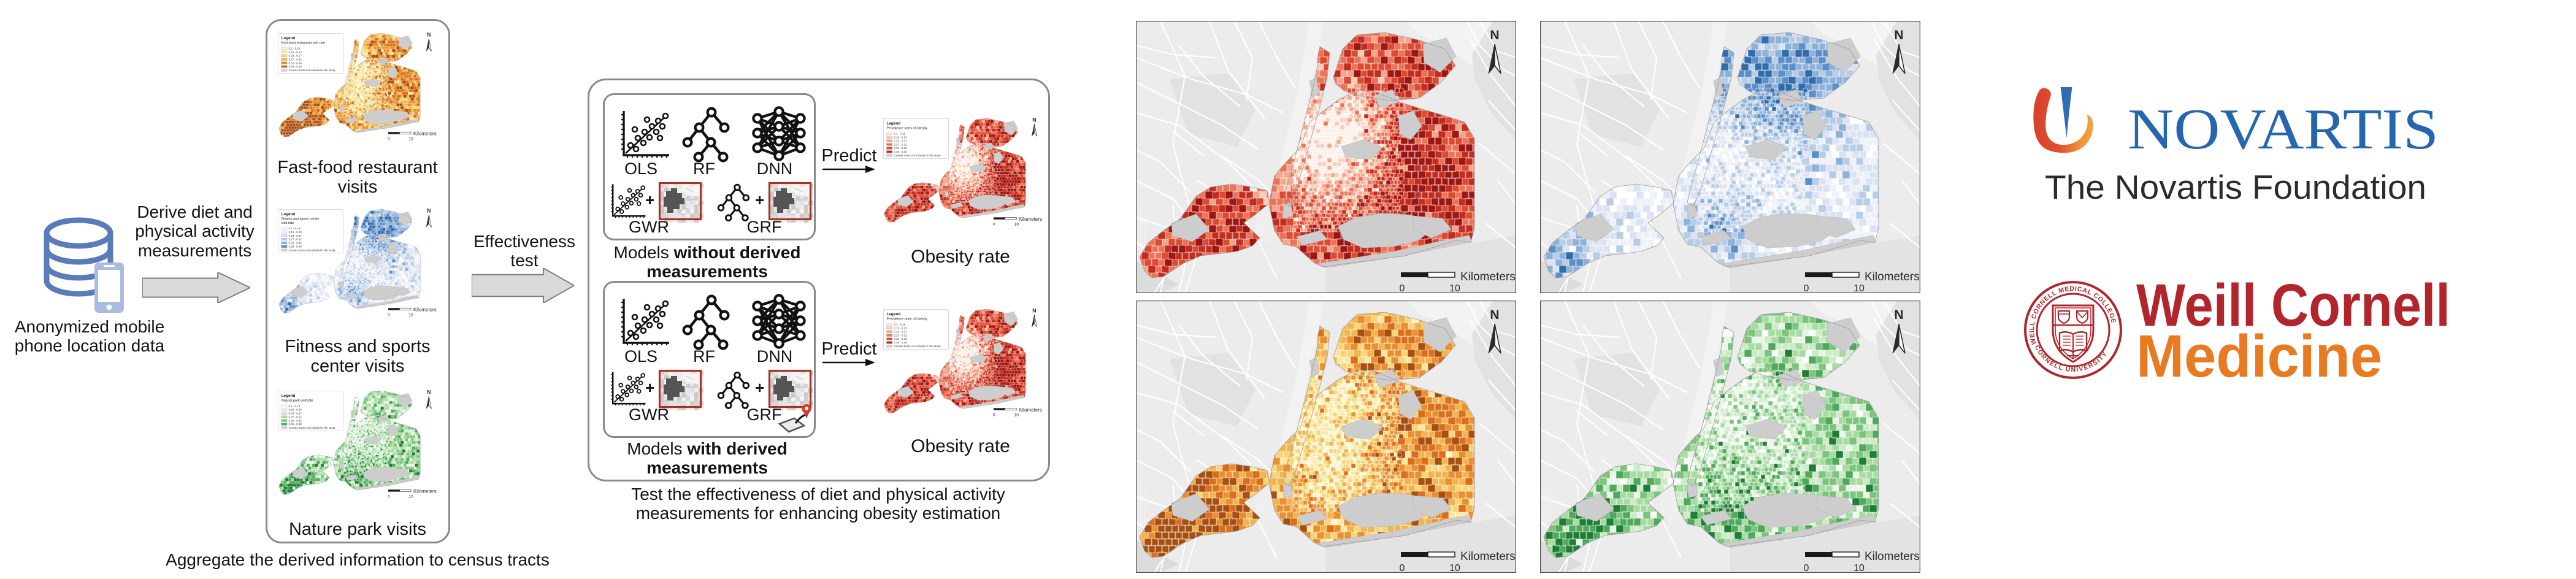  I want to click on svg-text: The Novartis Foundation, so click(2235, 187).